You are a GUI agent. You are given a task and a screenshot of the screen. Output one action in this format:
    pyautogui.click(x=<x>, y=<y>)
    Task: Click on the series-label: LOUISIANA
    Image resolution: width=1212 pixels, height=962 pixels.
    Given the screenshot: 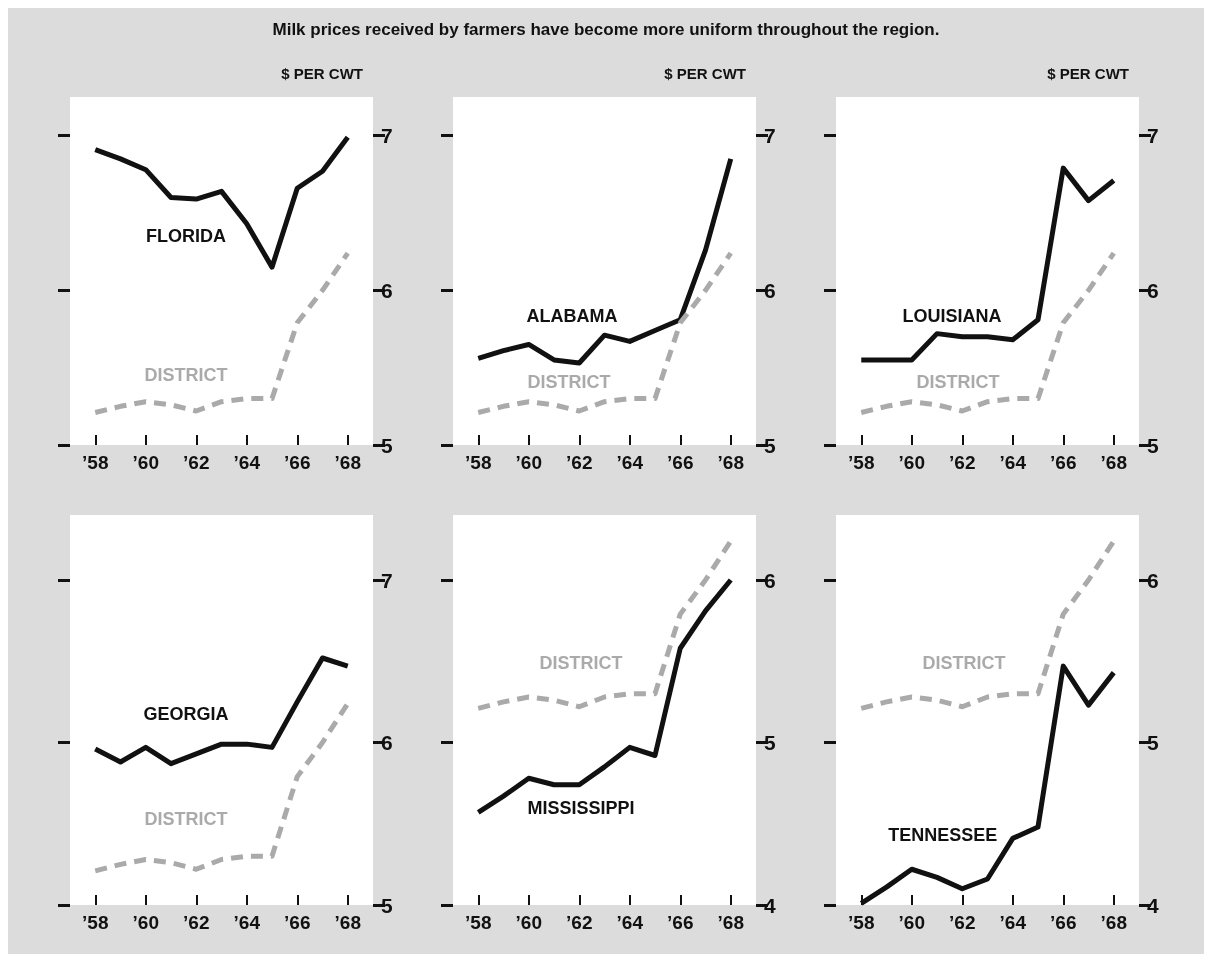 What is the action you would take?
    pyautogui.click(x=952, y=316)
    